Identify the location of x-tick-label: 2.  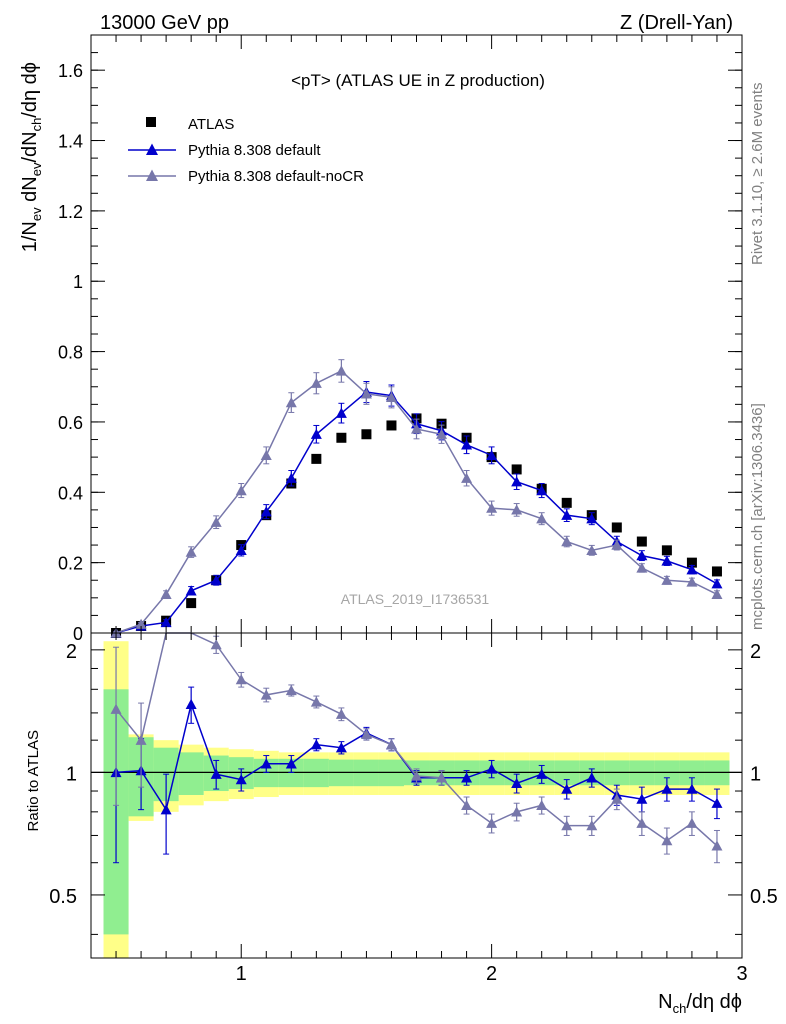
(491, 974).